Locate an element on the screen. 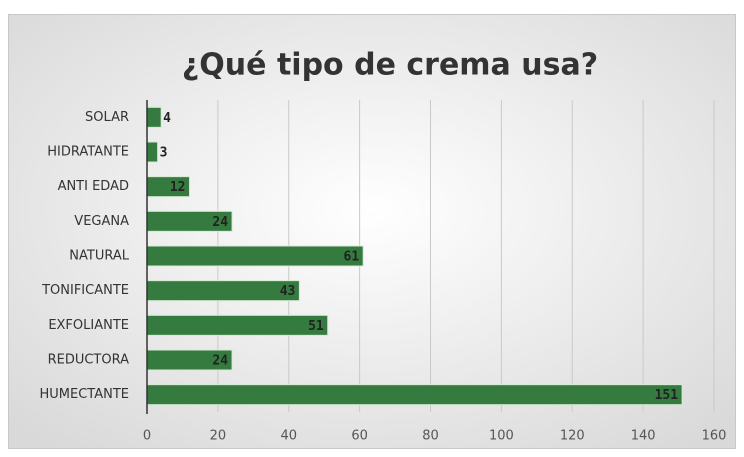 This screenshot has width=744, height=457. y-tick-label: ANTI EDAD is located at coordinates (93, 186).